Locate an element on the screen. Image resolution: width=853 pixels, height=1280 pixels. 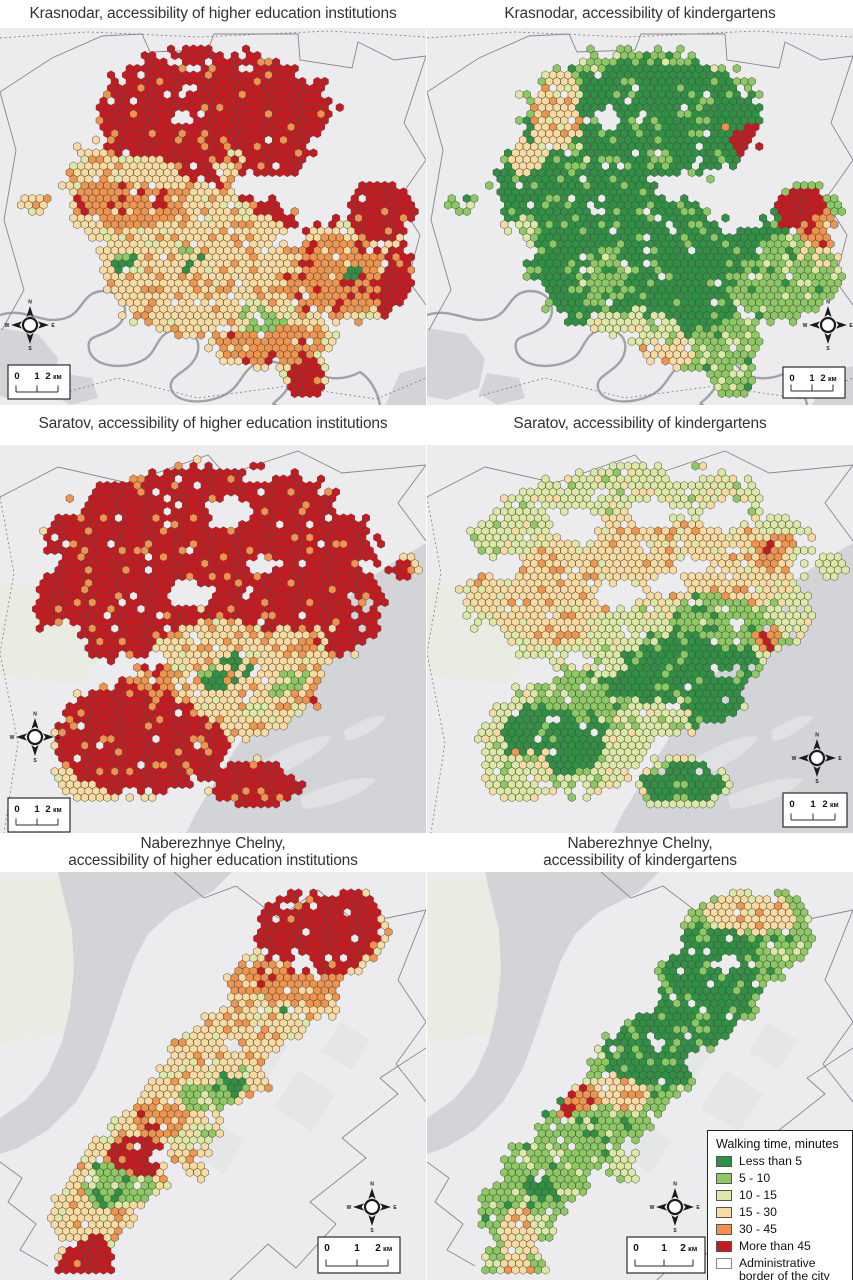
basemap-urban-block is located at coordinates (732, 1101).